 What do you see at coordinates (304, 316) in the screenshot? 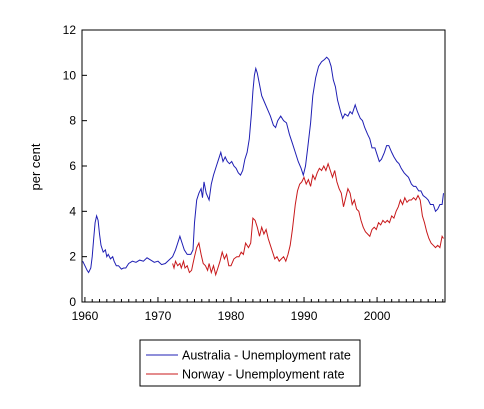
I see `x-tick-label: 1990` at bounding box center [304, 316].